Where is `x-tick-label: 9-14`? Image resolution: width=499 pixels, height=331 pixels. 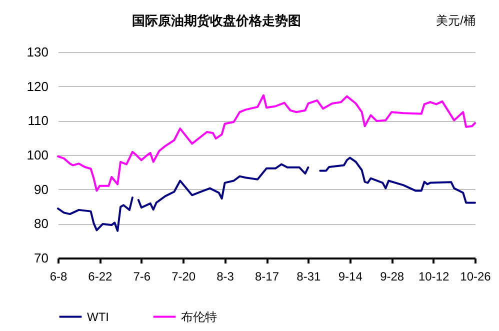 x-tick-label: 9-14 is located at coordinates (350, 277).